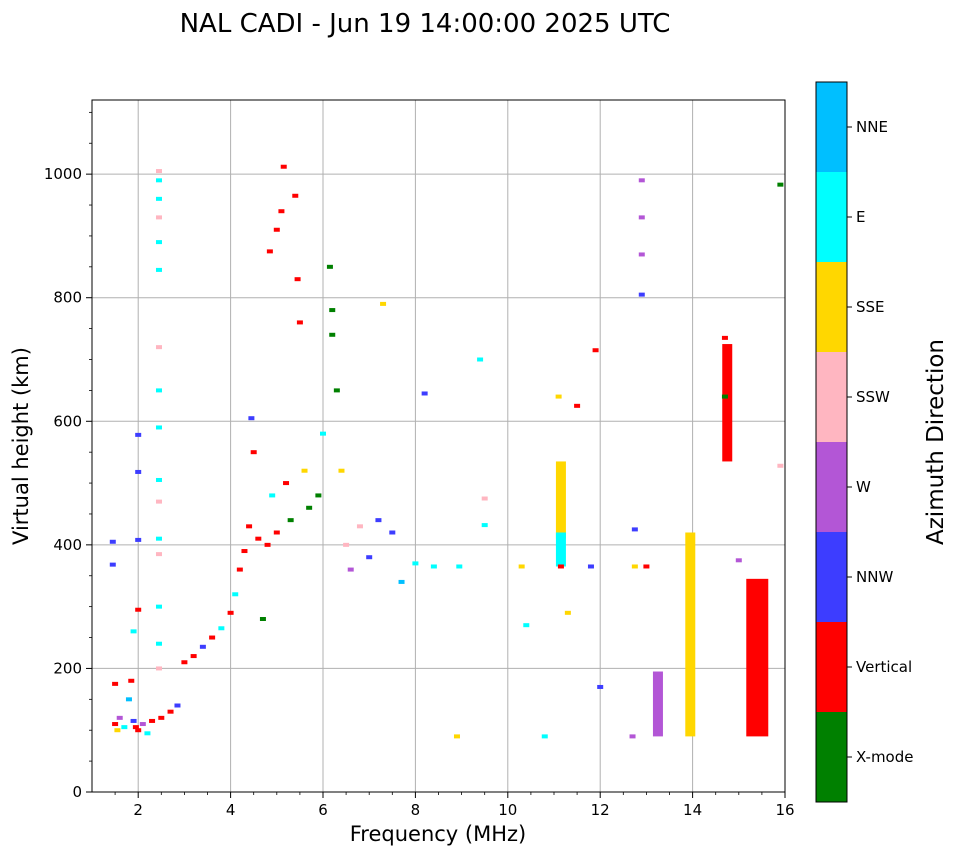  What do you see at coordinates (692, 810) in the screenshot?
I see `x-tick-label: 14` at bounding box center [692, 810].